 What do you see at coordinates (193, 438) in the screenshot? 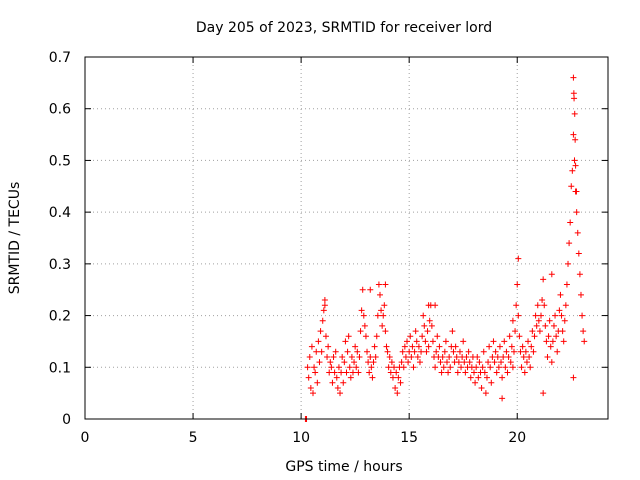
I see `x-tick-label: 5` at bounding box center [193, 438].